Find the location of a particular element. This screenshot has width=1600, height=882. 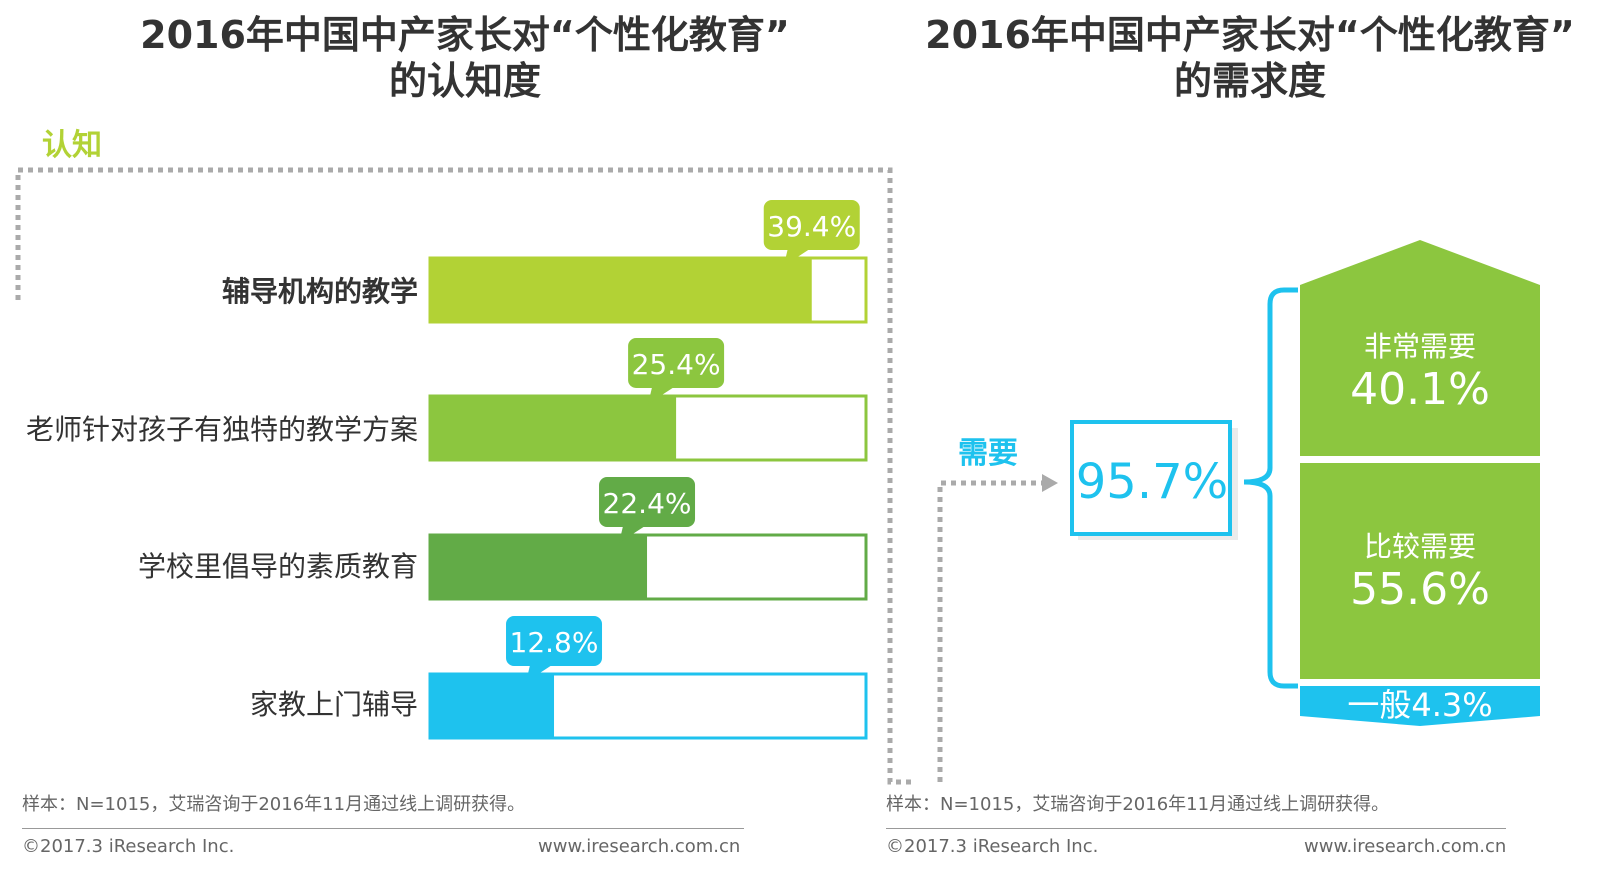

left-chart-title: 2016年中国中产家长对“个性化教育” 的认知度 is located at coordinates (465, 58).